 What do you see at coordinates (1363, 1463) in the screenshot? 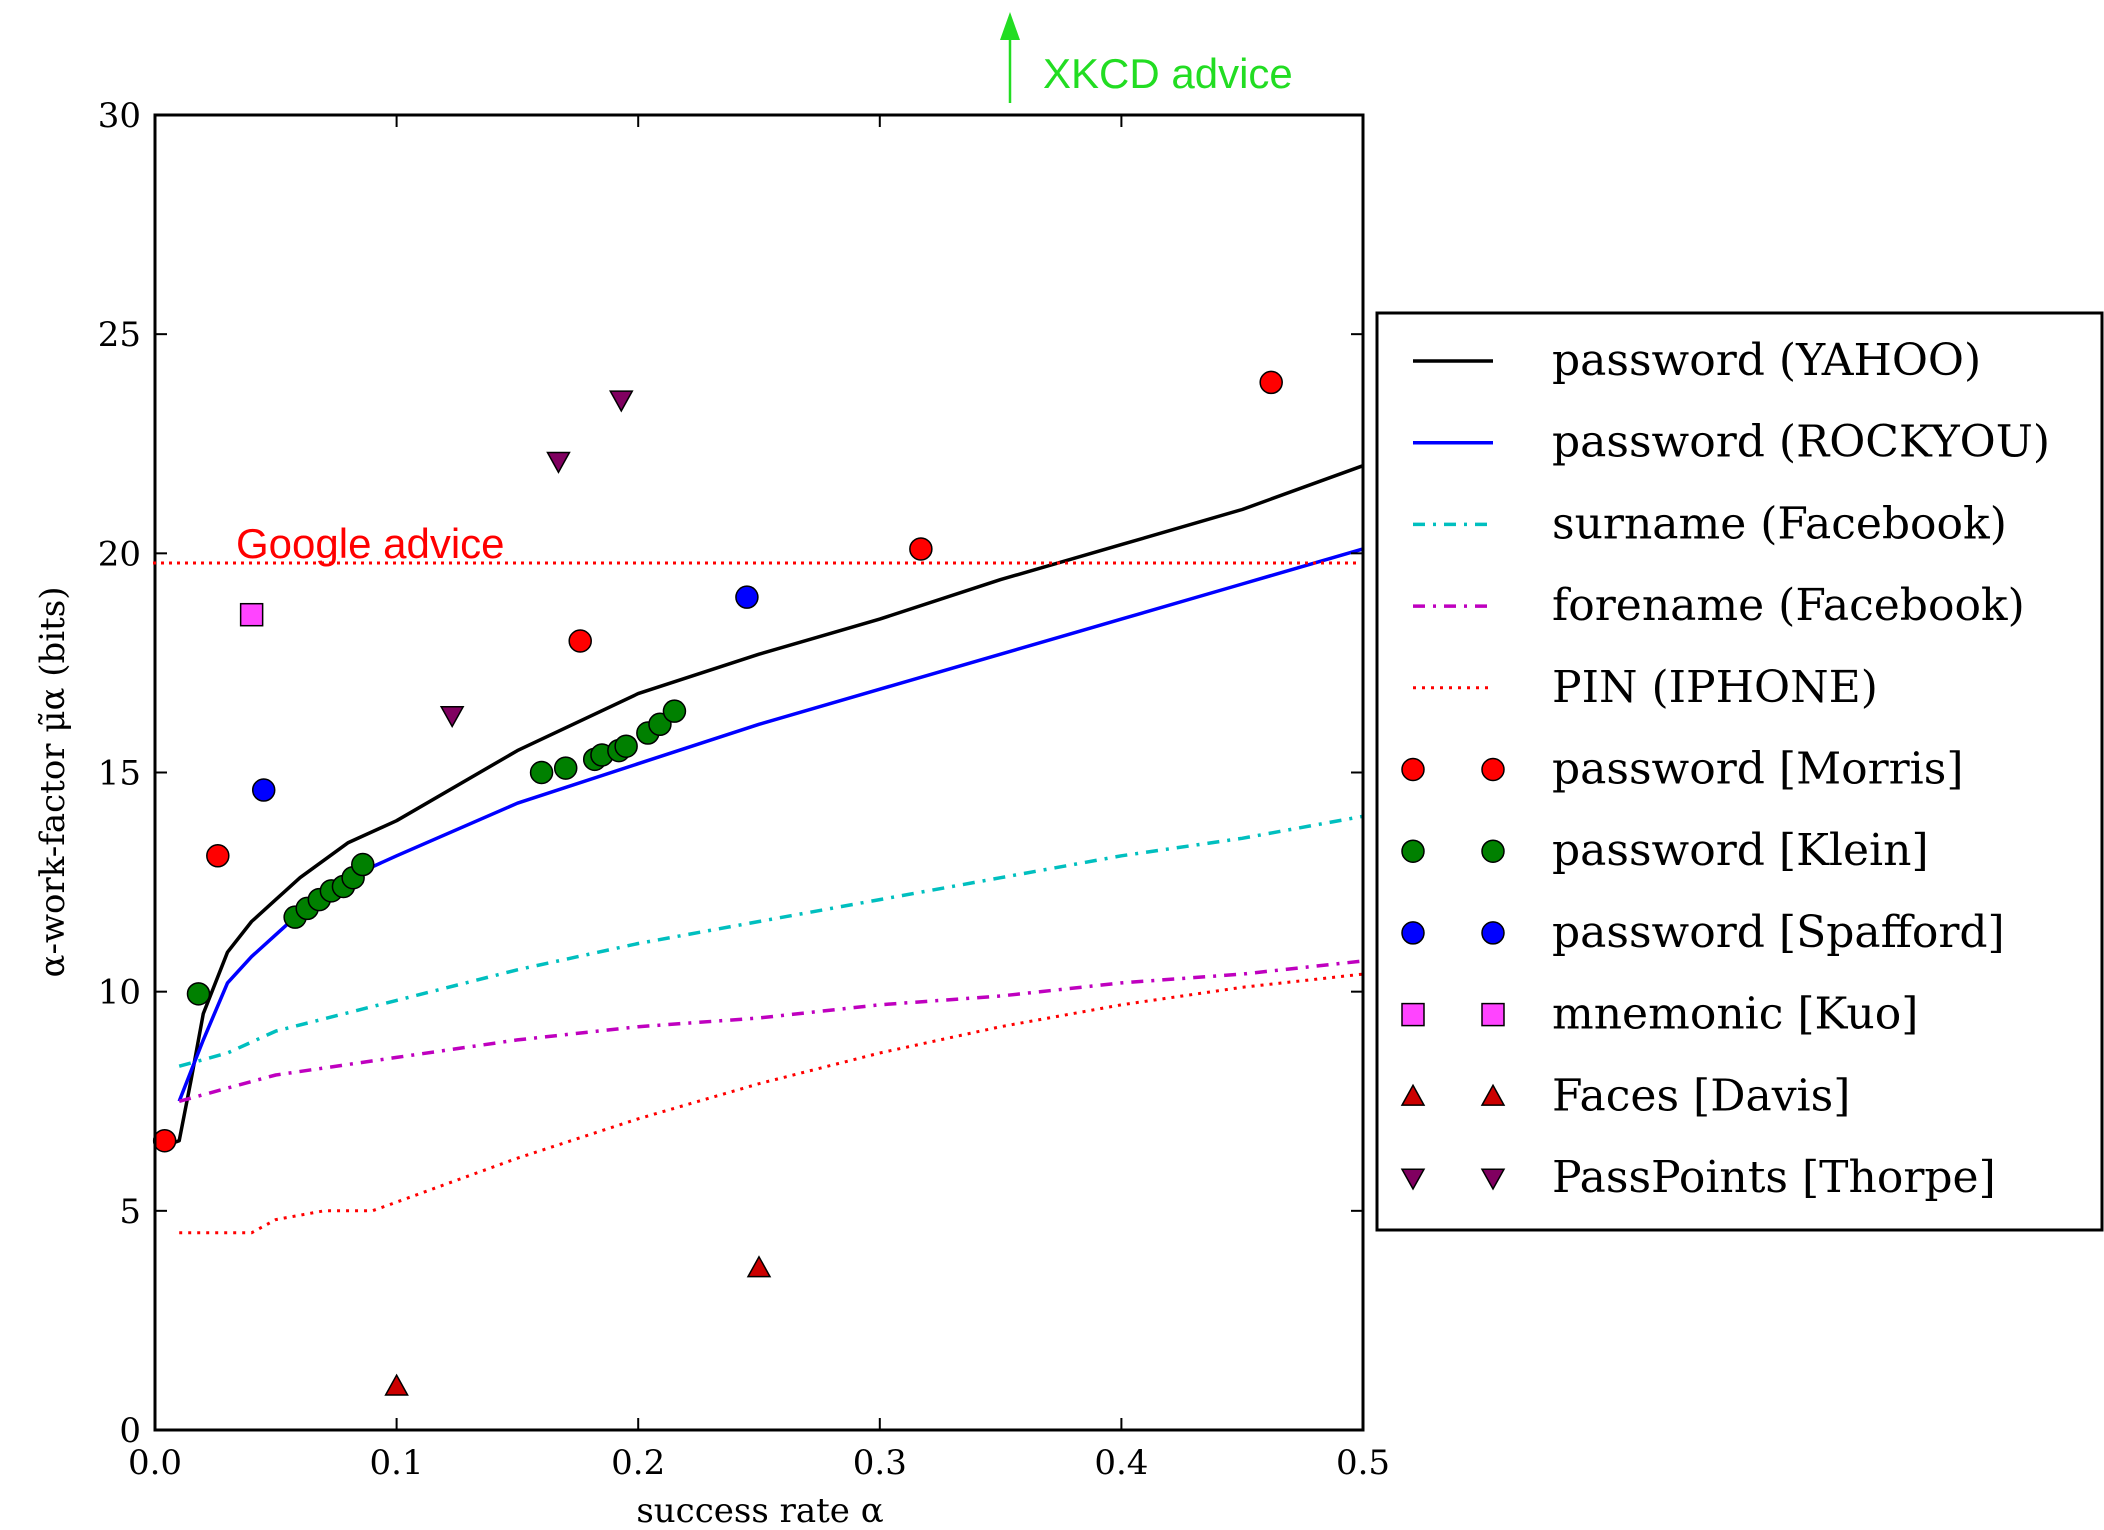
I see `x-tick-label: 0.5` at bounding box center [1363, 1463].